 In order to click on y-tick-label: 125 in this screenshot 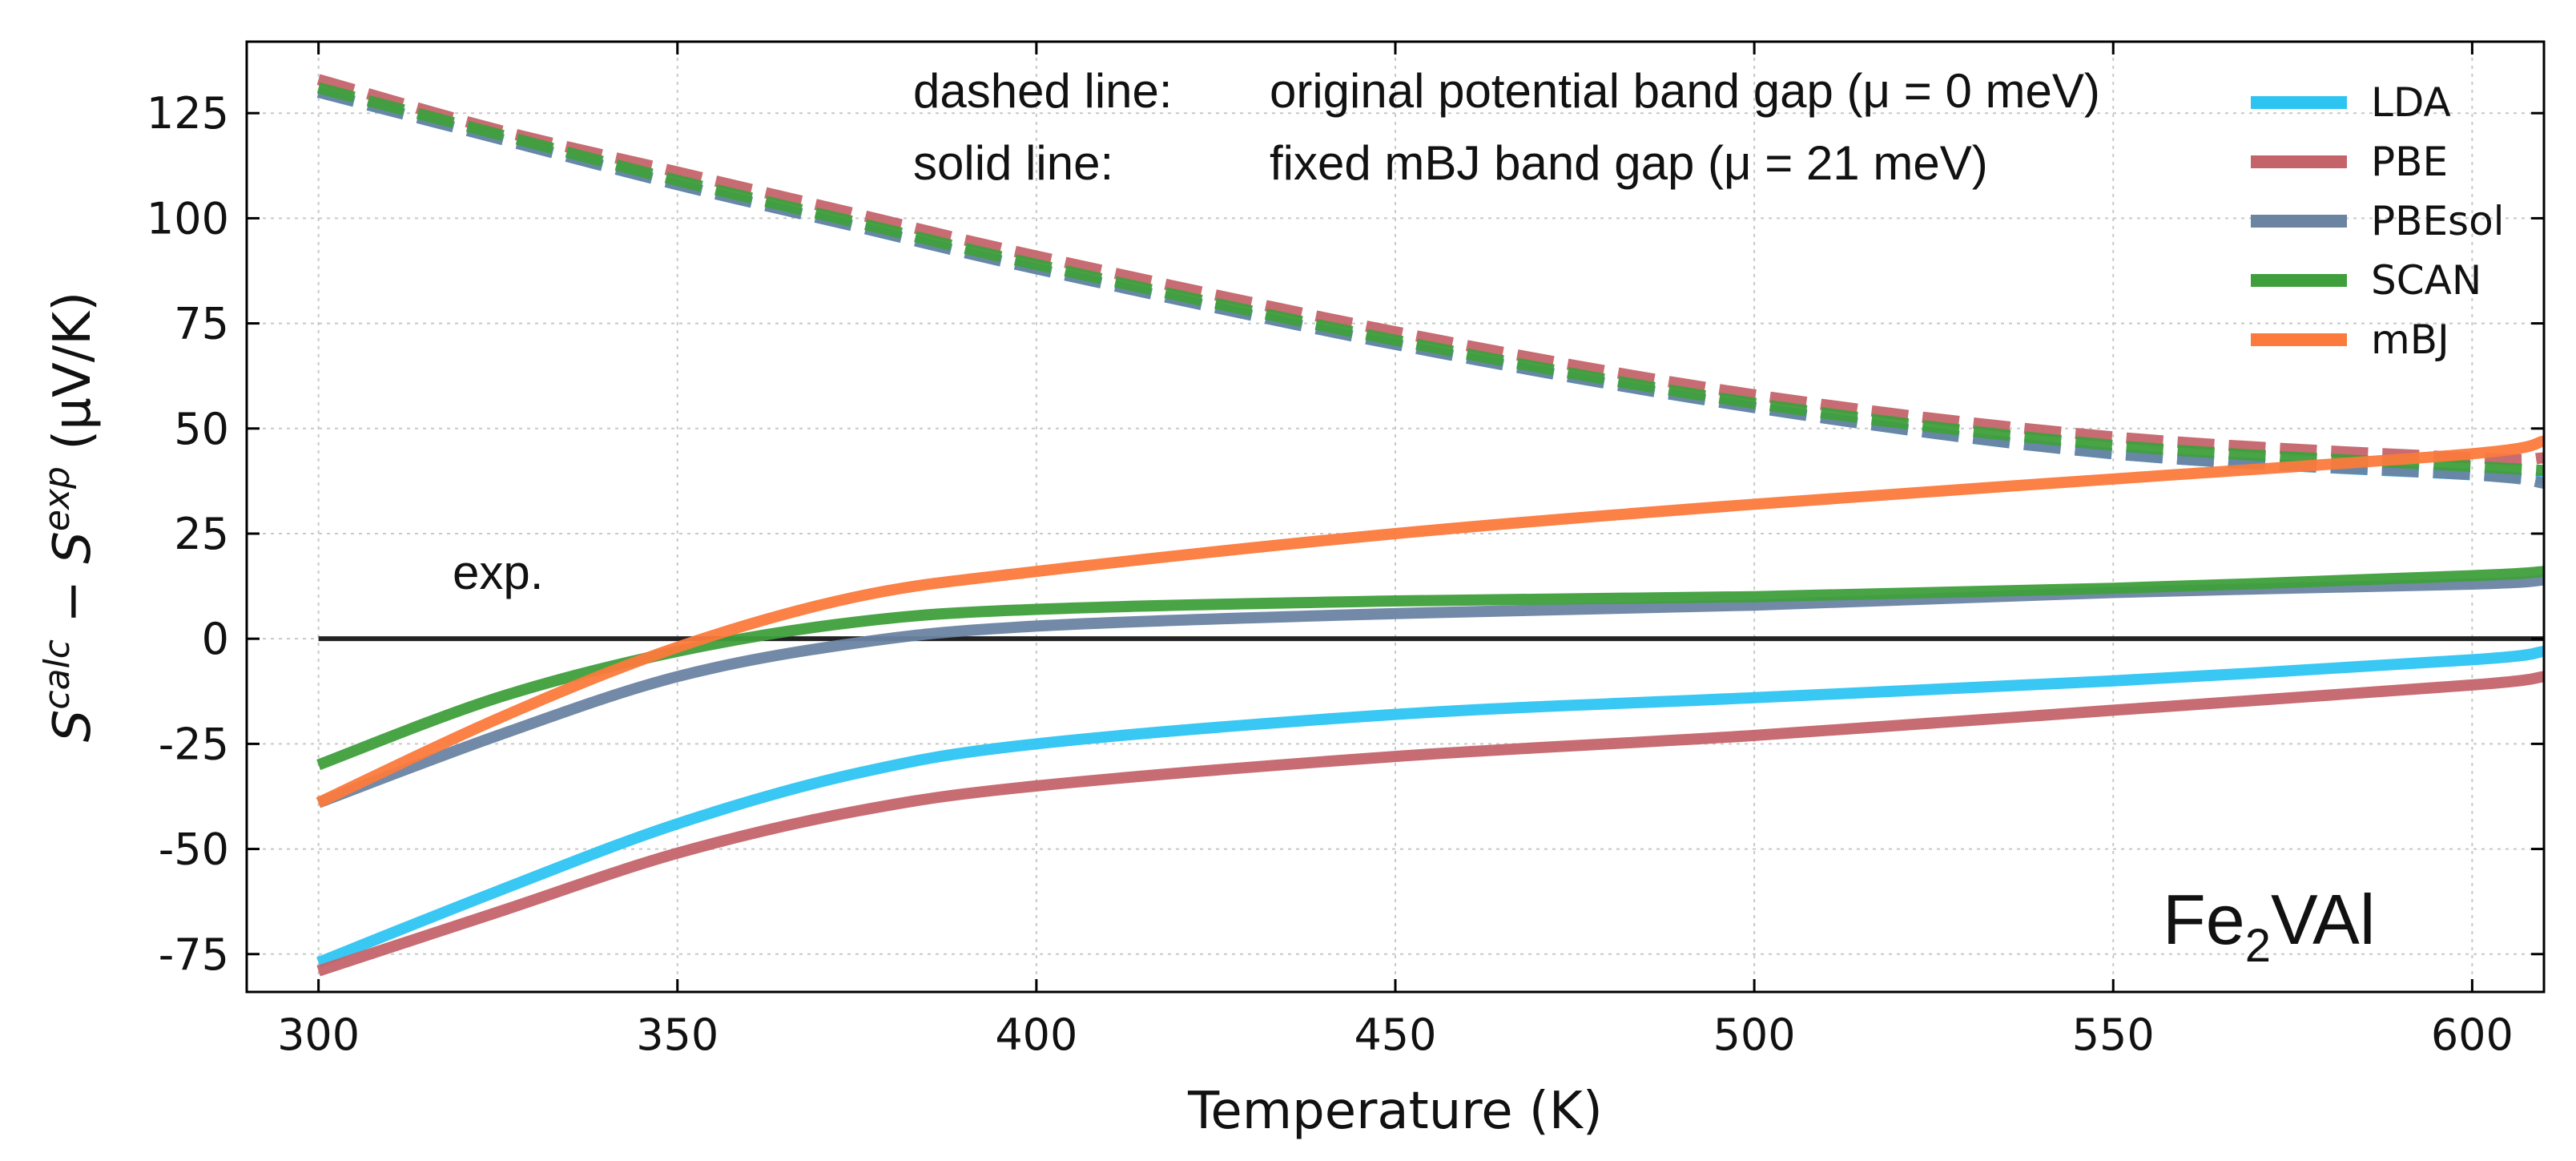, I will do `click(188, 113)`.